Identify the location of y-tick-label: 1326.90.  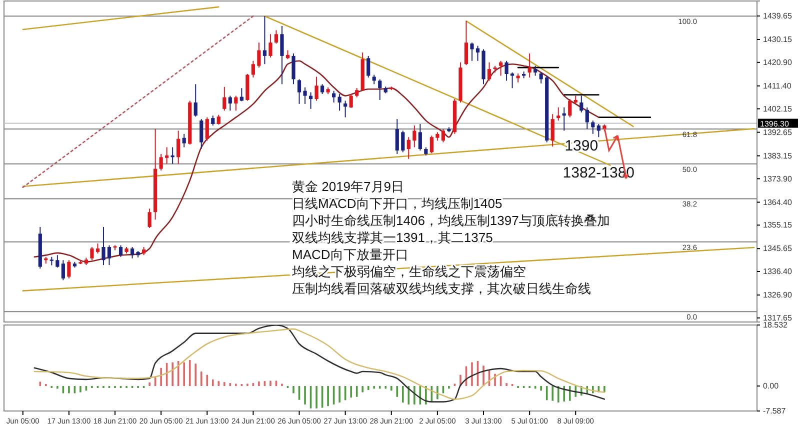
(777, 295).